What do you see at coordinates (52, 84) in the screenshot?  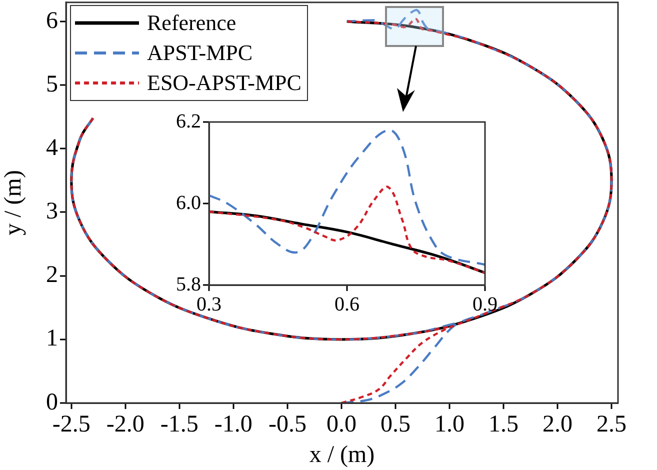 I see `y-tick-label: 5` at bounding box center [52, 84].